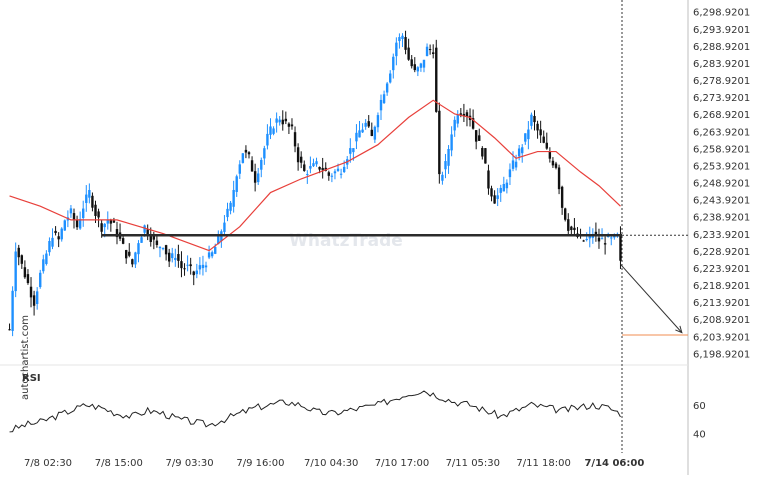  Describe the element at coordinates (721, 47) in the screenshot. I see `price-tick-label: 6,288.9201` at that location.